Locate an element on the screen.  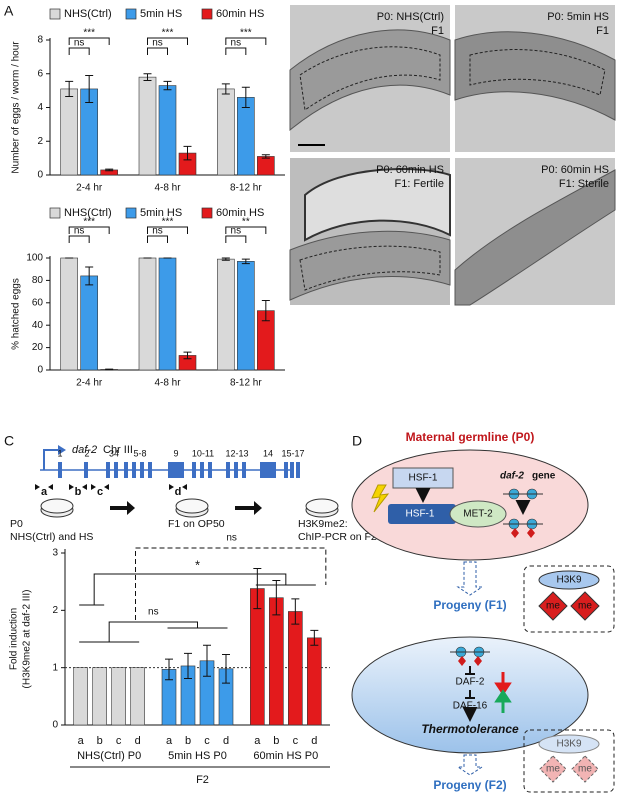
micrograph-label: F1: Sterile is located at coordinates (584, 184).